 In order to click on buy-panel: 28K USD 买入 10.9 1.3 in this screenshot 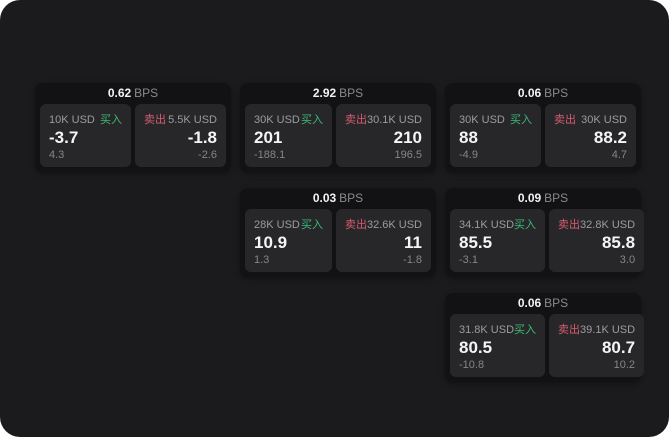, I will do `click(288, 240)`.